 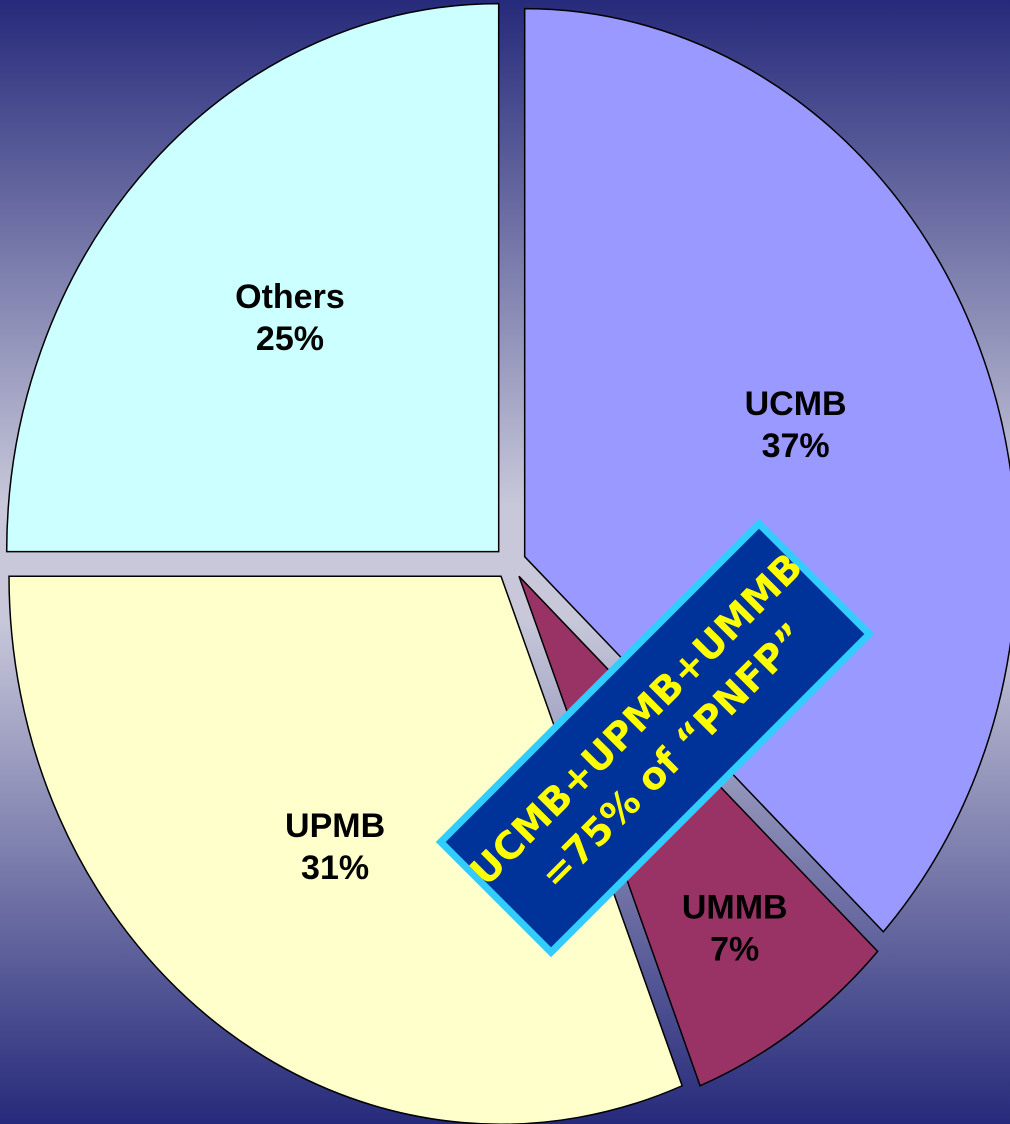 I want to click on slice-value-label: 37%, so click(x=796, y=446).